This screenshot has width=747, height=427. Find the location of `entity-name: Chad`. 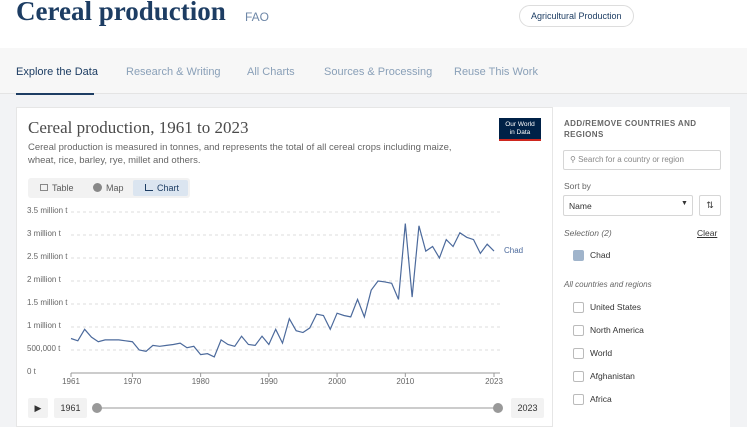

entity-name: Chad is located at coordinates (600, 255).